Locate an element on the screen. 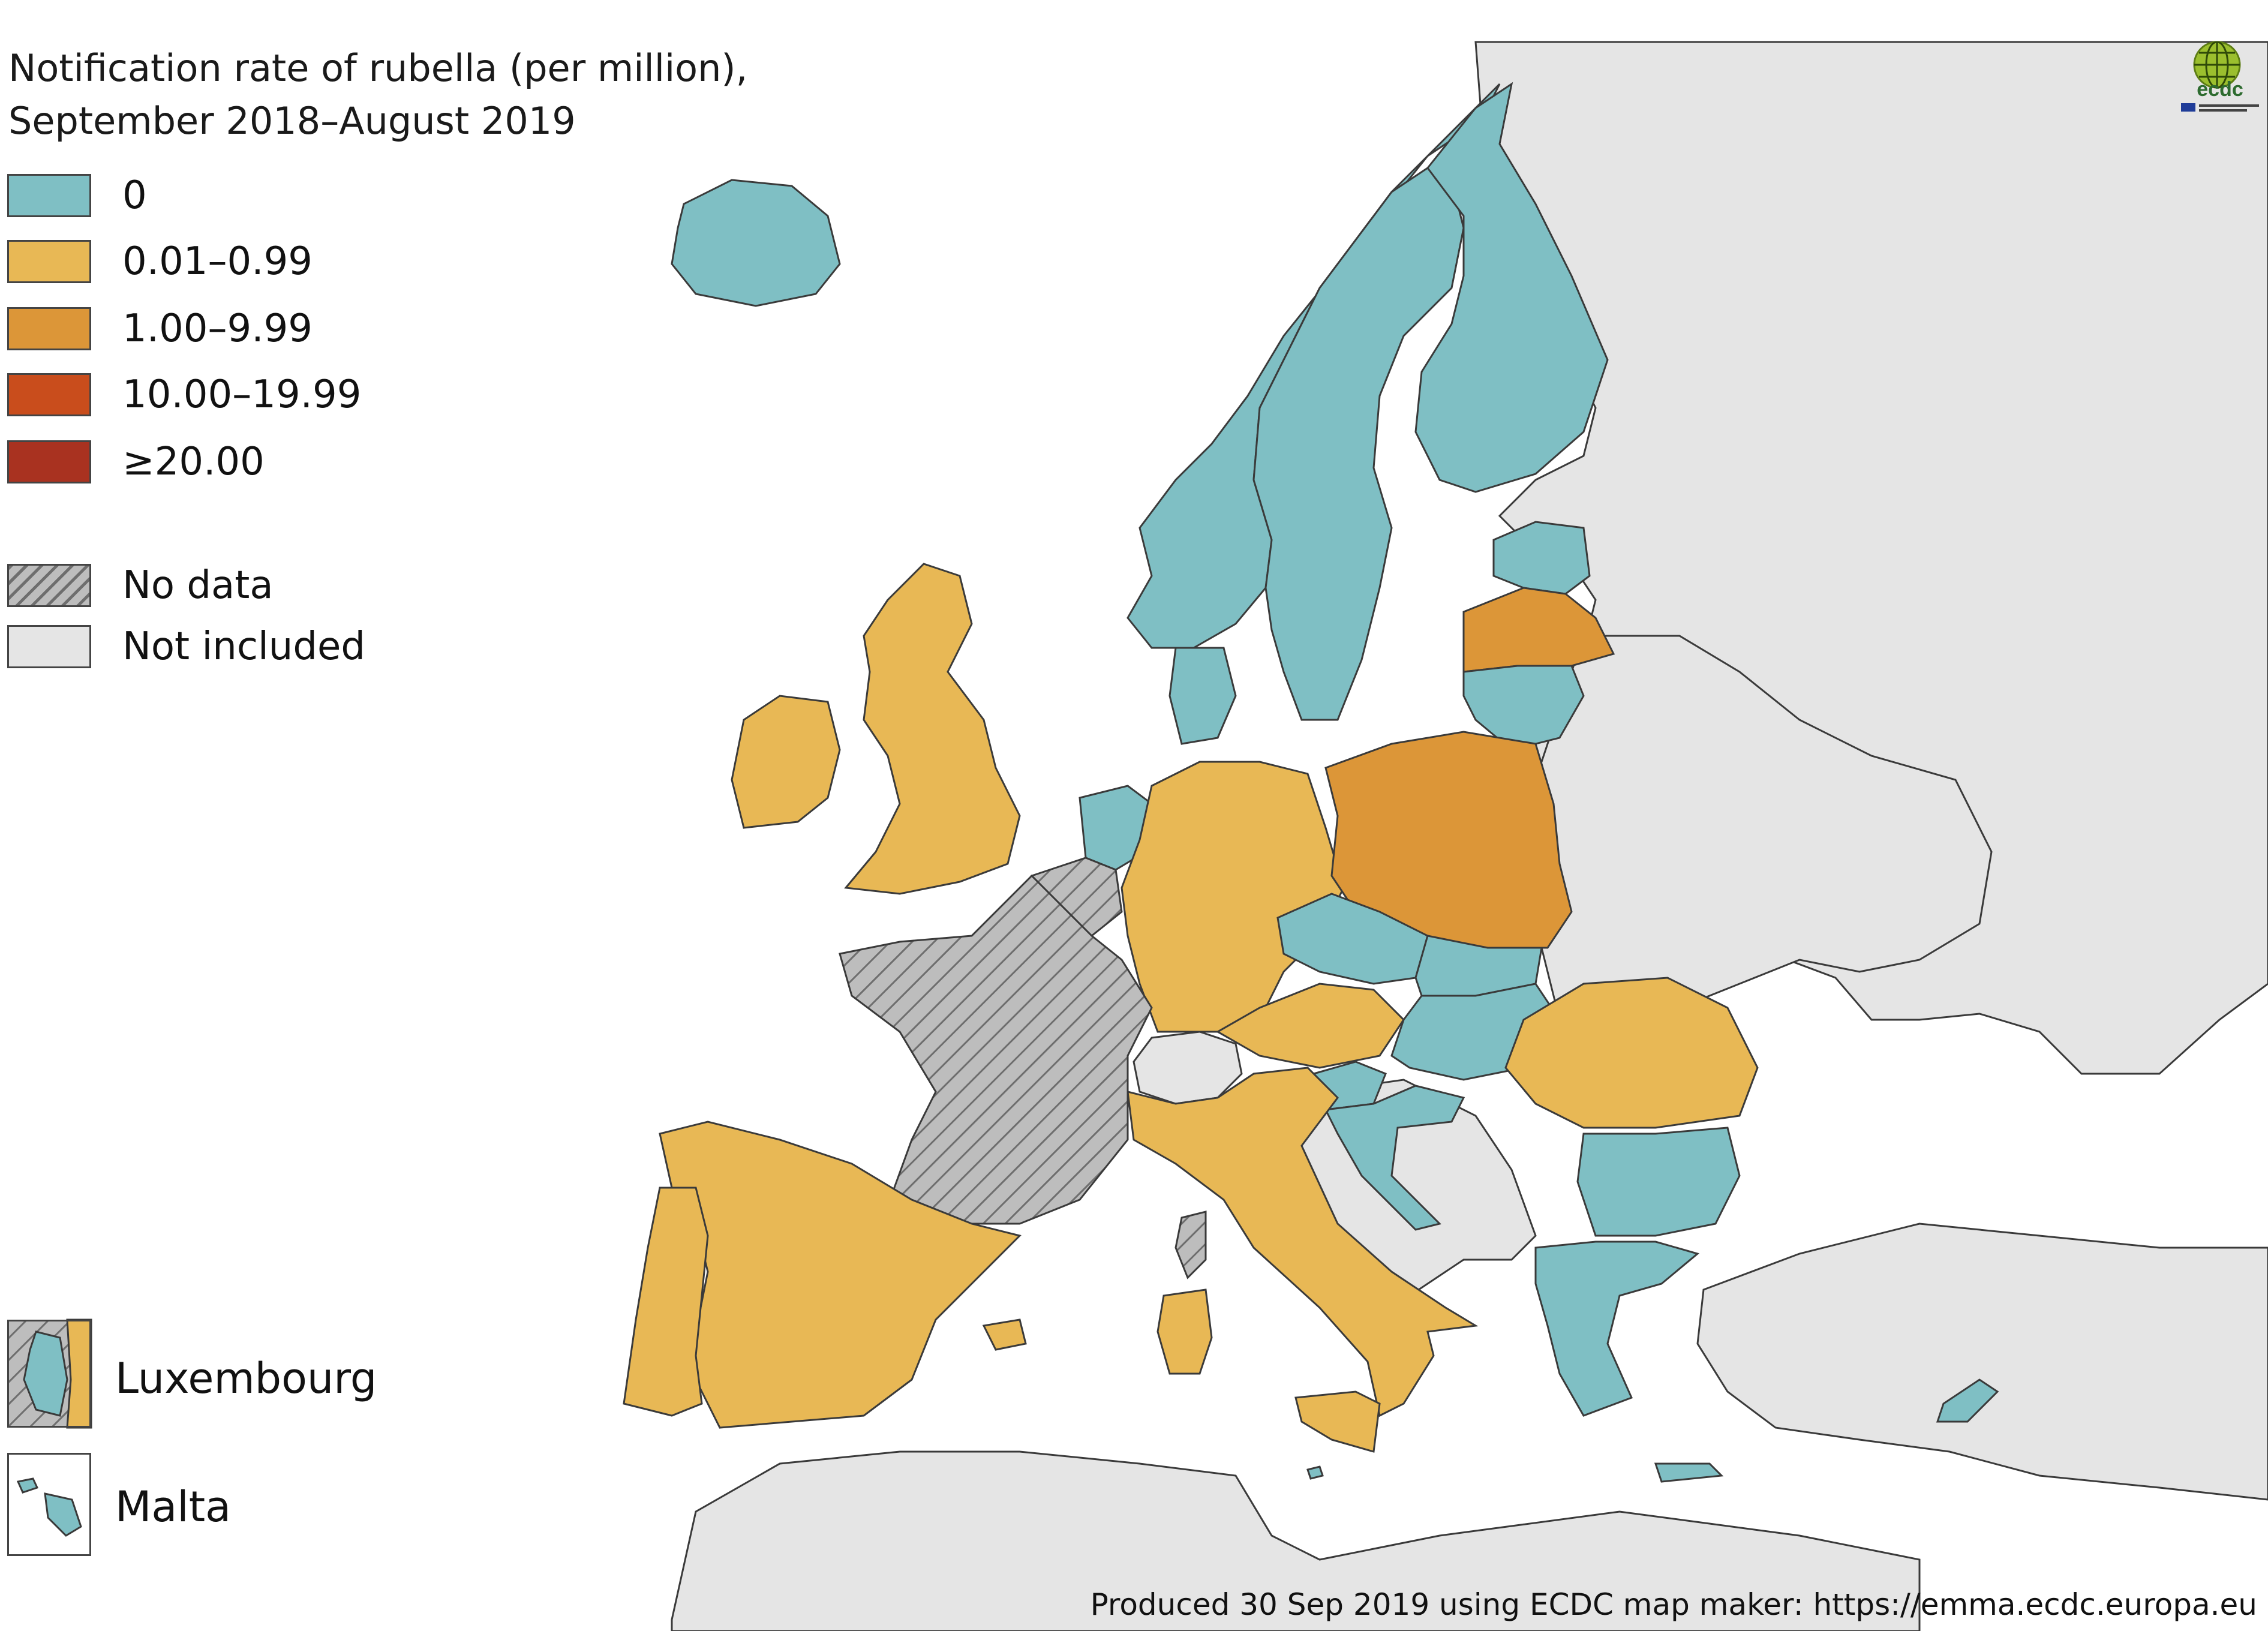 Image resolution: width=2268 pixels, height=1631 pixels. germany-shape is located at coordinates (1233, 897).